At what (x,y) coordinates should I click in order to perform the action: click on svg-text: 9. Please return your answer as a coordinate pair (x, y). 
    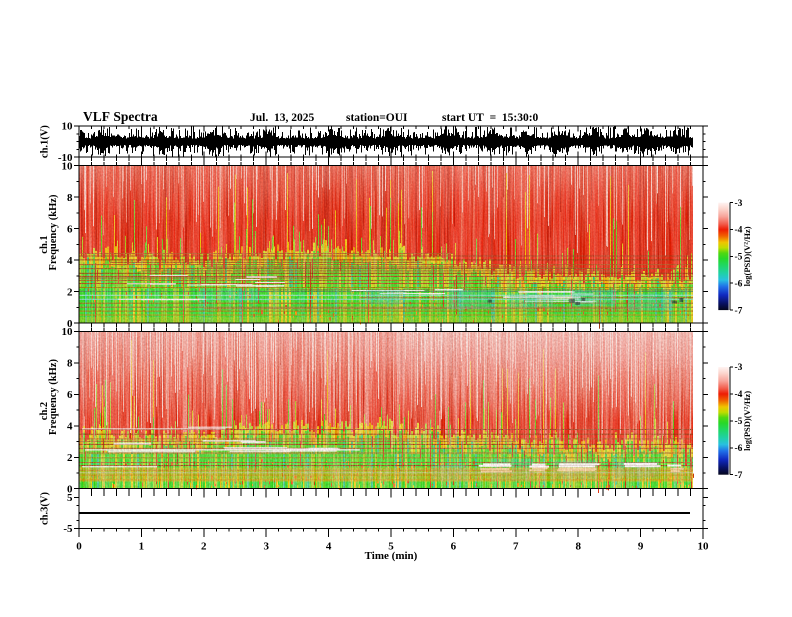
    Looking at the image, I should click on (641, 547).